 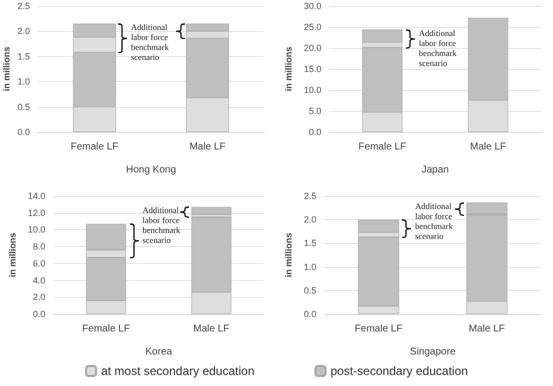 What do you see at coordinates (315, 111) in the screenshot?
I see `y-tick-label: 5.0` at bounding box center [315, 111].